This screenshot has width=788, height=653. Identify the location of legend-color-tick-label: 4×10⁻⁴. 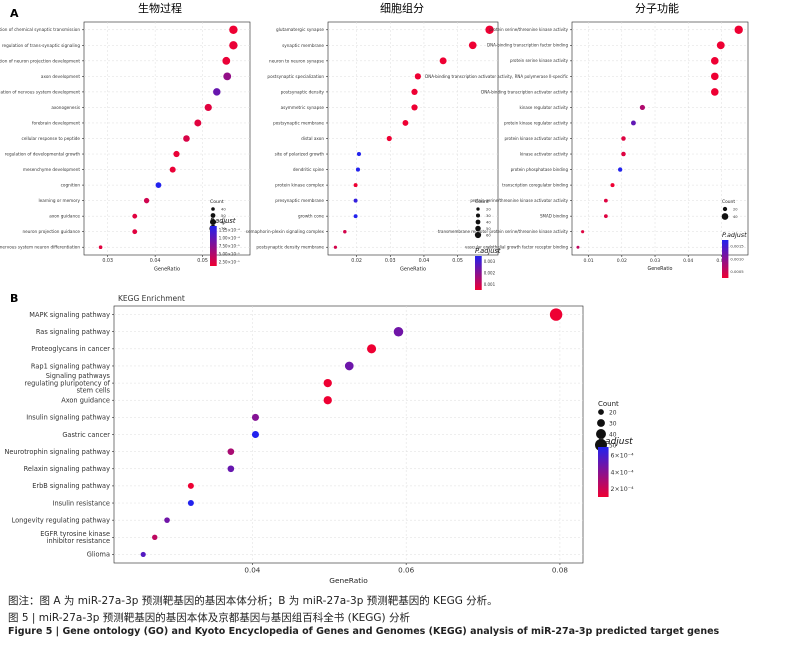
(623, 472).